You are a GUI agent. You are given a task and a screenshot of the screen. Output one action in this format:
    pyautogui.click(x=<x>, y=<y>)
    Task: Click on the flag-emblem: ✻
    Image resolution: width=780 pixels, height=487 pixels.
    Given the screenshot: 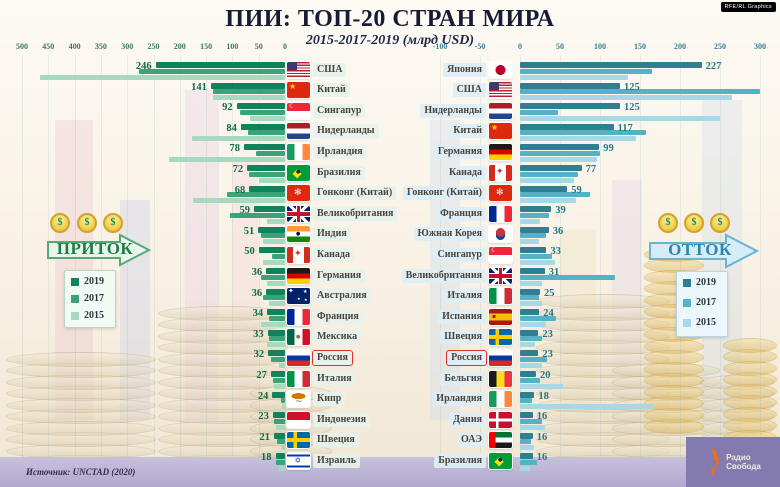 What is the action you would take?
    pyautogui.click(x=500, y=192)
    